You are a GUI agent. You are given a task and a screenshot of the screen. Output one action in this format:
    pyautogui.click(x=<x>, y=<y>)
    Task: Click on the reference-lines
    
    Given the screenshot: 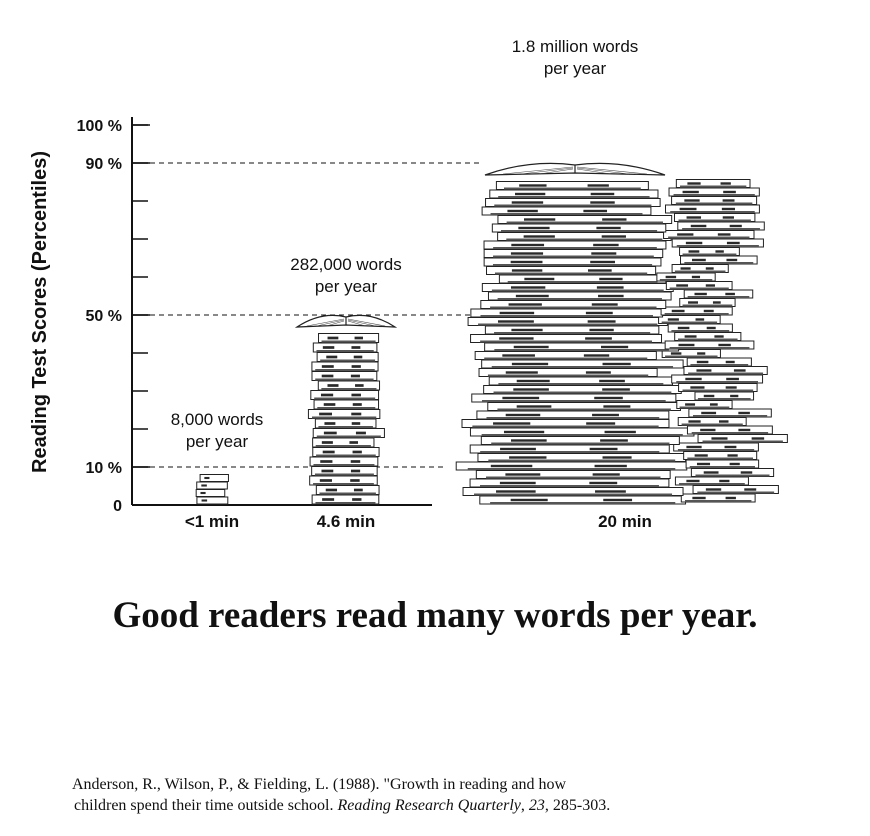 What is the action you would take?
    pyautogui.click(x=307, y=315)
    